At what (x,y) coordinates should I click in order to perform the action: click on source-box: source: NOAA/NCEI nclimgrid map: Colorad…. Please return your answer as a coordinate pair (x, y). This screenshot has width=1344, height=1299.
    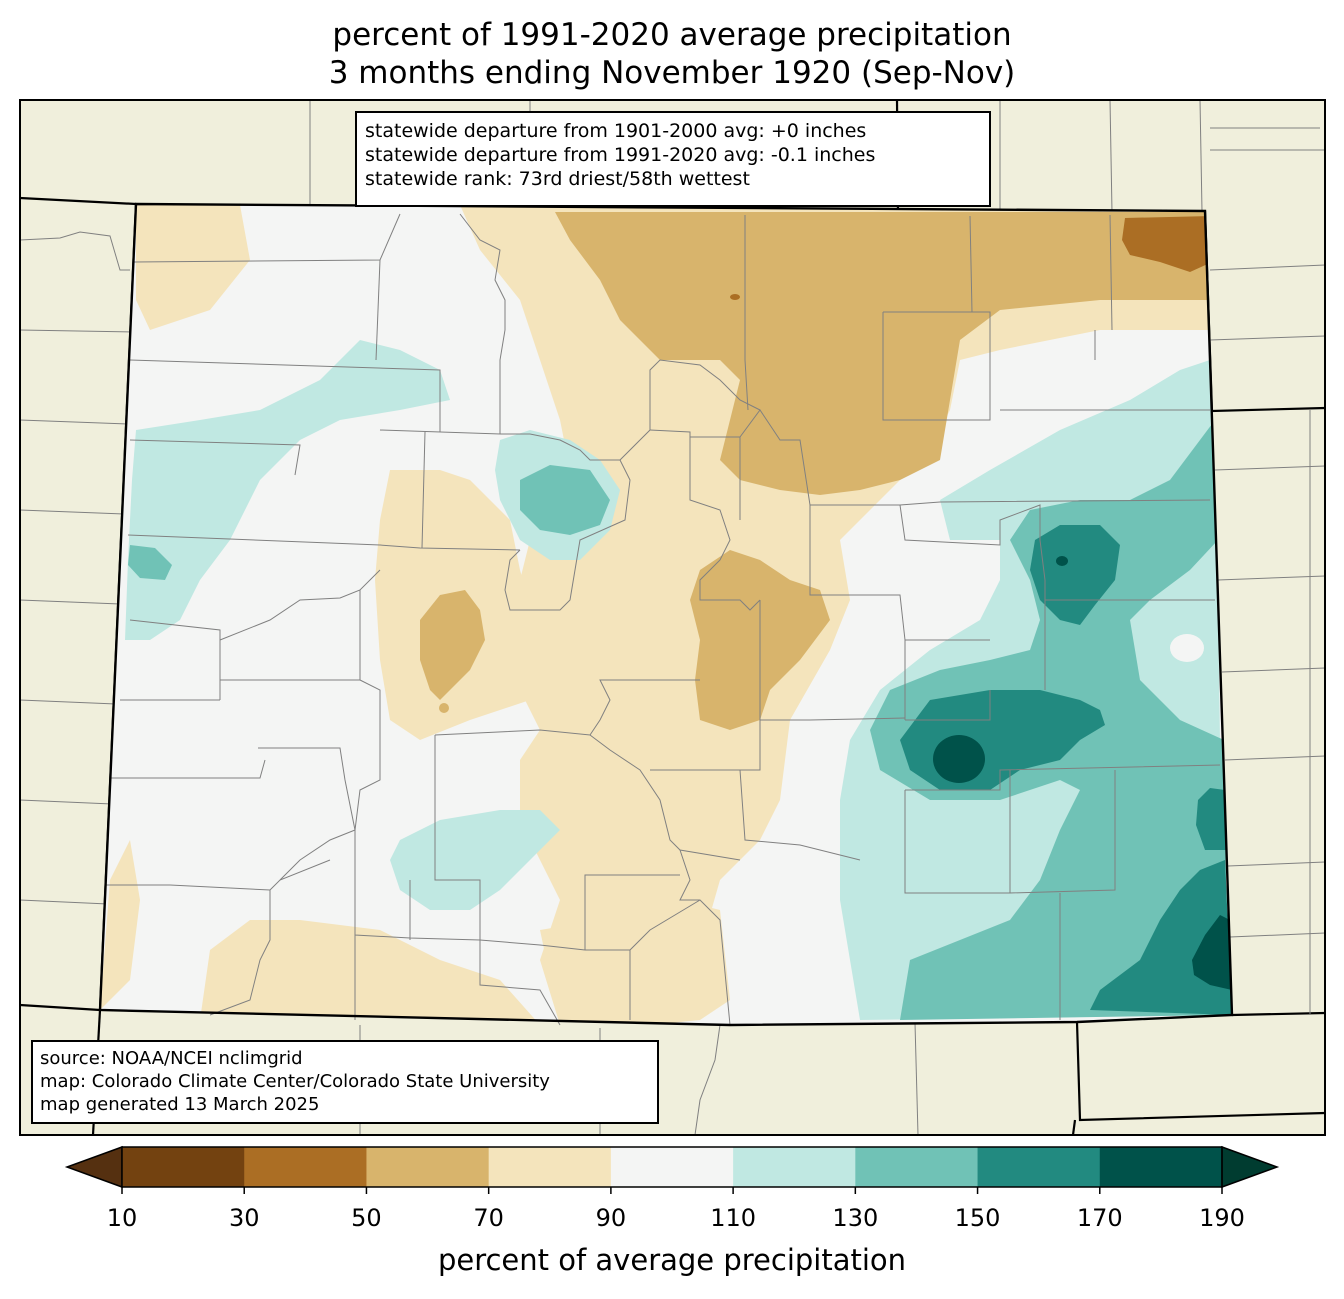
    Looking at the image, I should click on (345, 1082).